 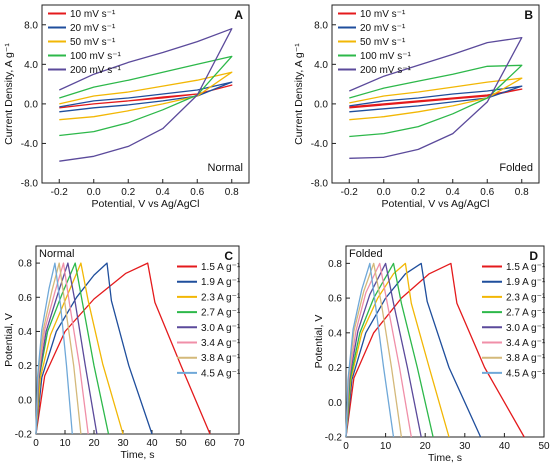 I want to click on y-tick-label: 0.8, so click(x=25, y=264).